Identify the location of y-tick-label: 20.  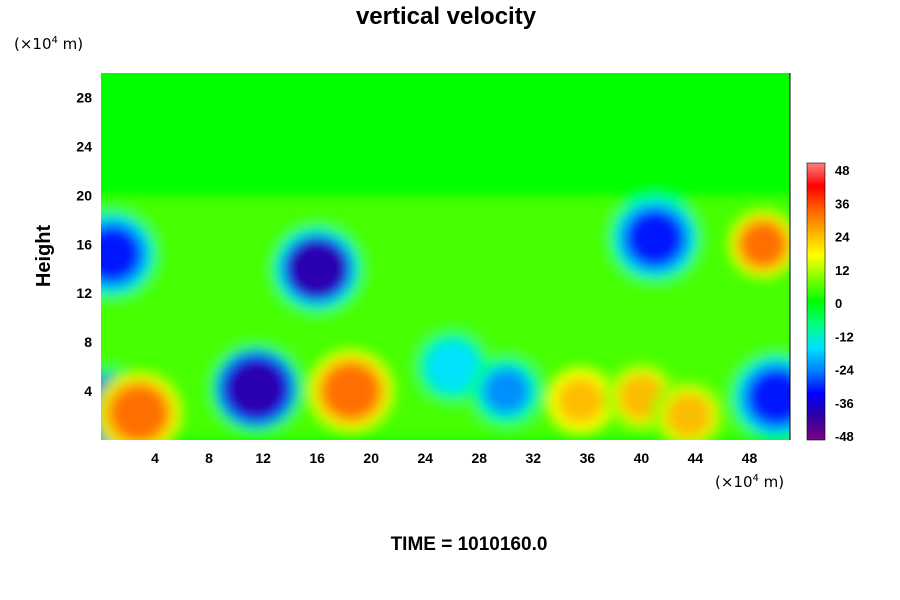
(84, 195).